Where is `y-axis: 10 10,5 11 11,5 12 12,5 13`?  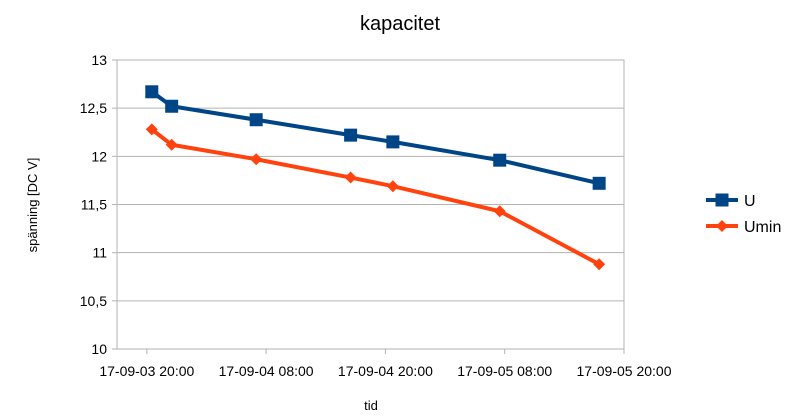 y-axis: 10 10,5 11 11,5 12 12,5 13 is located at coordinates (98, 204).